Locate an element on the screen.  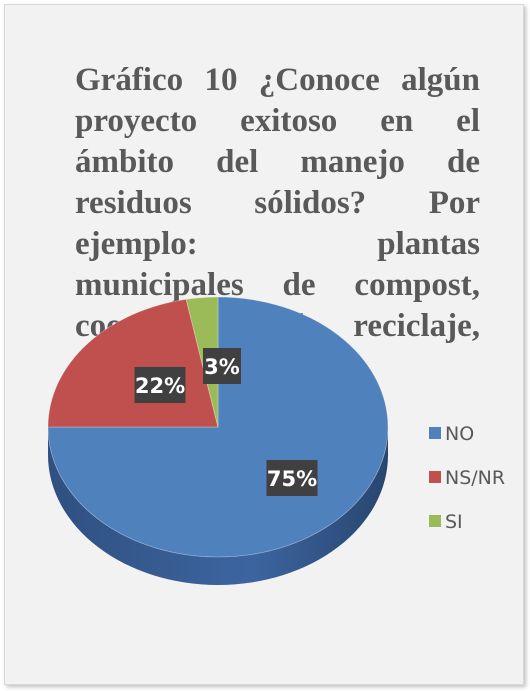
svg-text: 22% is located at coordinates (160, 386).